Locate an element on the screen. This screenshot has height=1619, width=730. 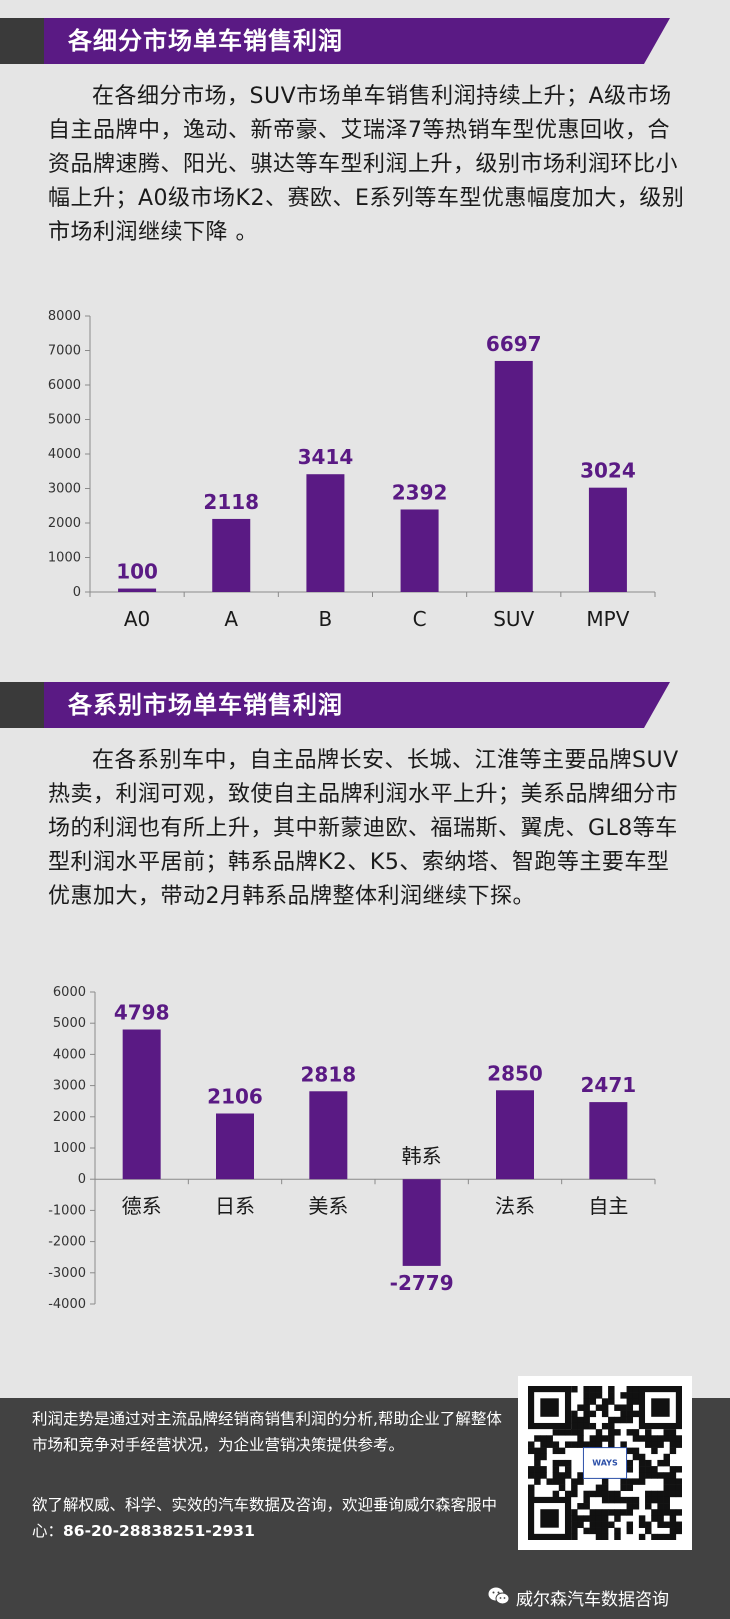
y-tick-label: 6000 is located at coordinates (69, 992).